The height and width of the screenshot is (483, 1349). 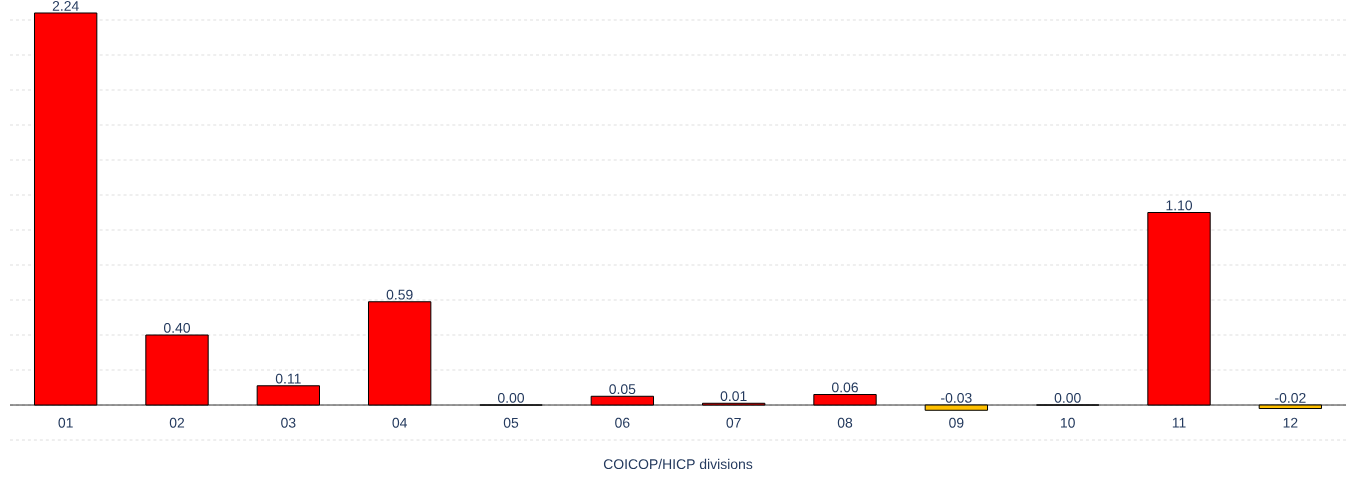 What do you see at coordinates (733, 396) in the screenshot?
I see `data-label: 0.01` at bounding box center [733, 396].